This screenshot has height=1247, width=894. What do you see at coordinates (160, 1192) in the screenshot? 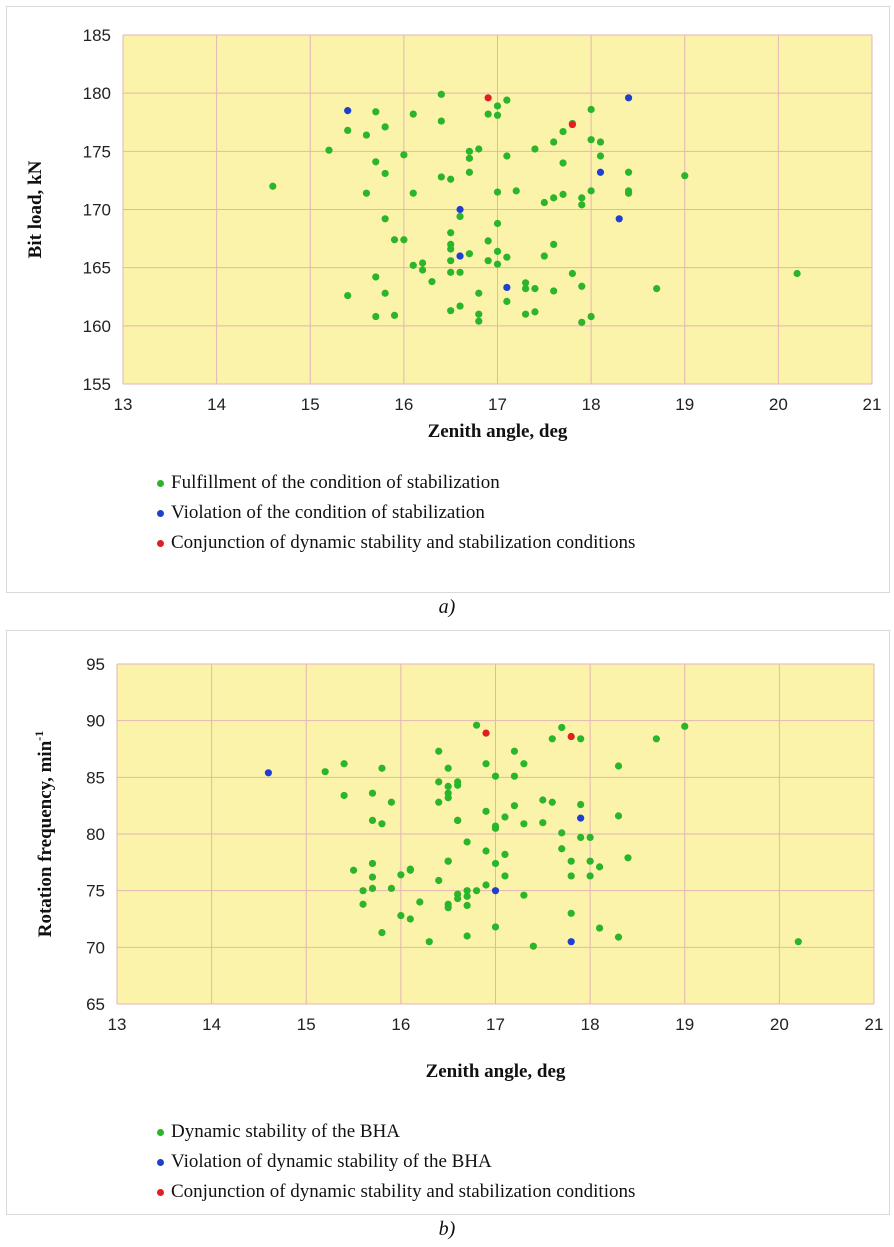
I see `legend-marker-red` at bounding box center [160, 1192].